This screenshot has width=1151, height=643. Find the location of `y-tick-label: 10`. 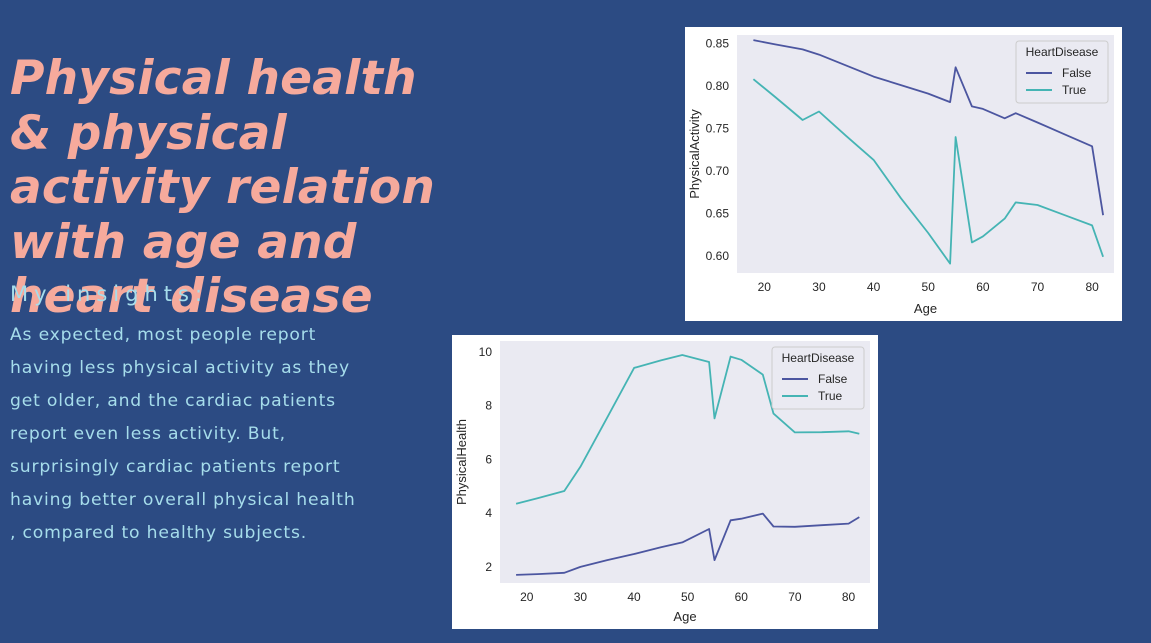

y-tick-label: 10 is located at coordinates (486, 352).